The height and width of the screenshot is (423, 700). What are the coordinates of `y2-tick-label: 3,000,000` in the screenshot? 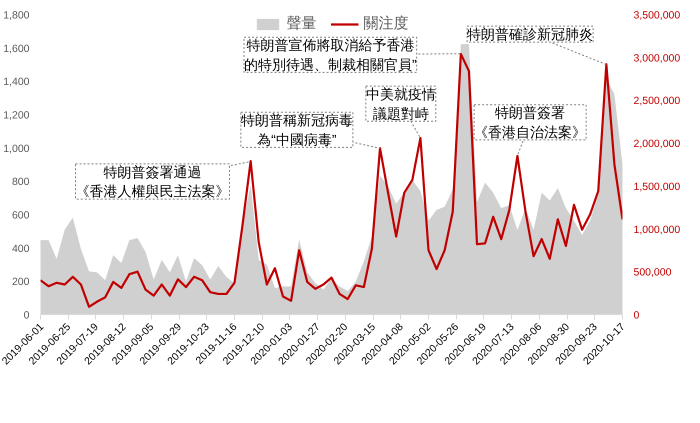 It's located at (657, 58).